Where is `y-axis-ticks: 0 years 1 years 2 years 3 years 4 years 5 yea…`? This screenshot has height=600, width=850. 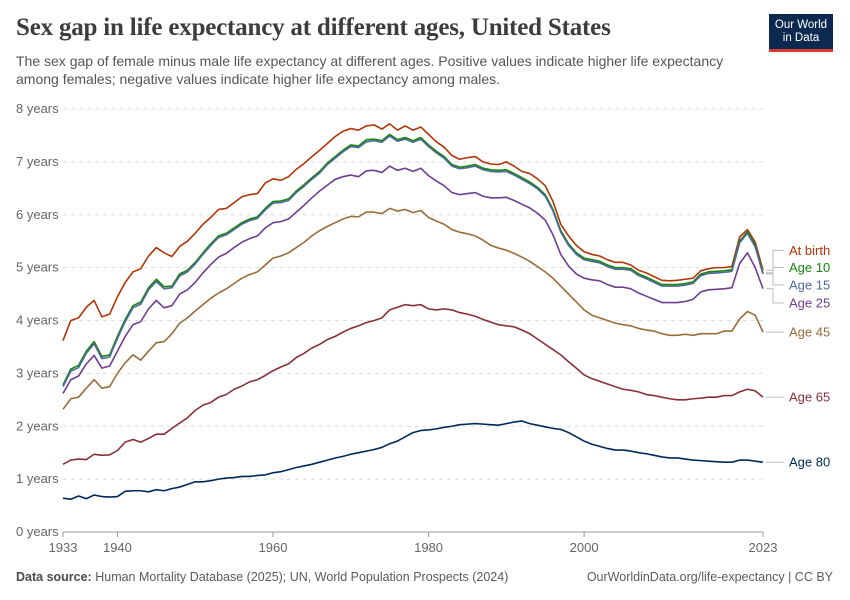 y-axis-ticks: 0 years 1 years 2 years 3 years 4 years 5 yea… is located at coordinates (37, 320).